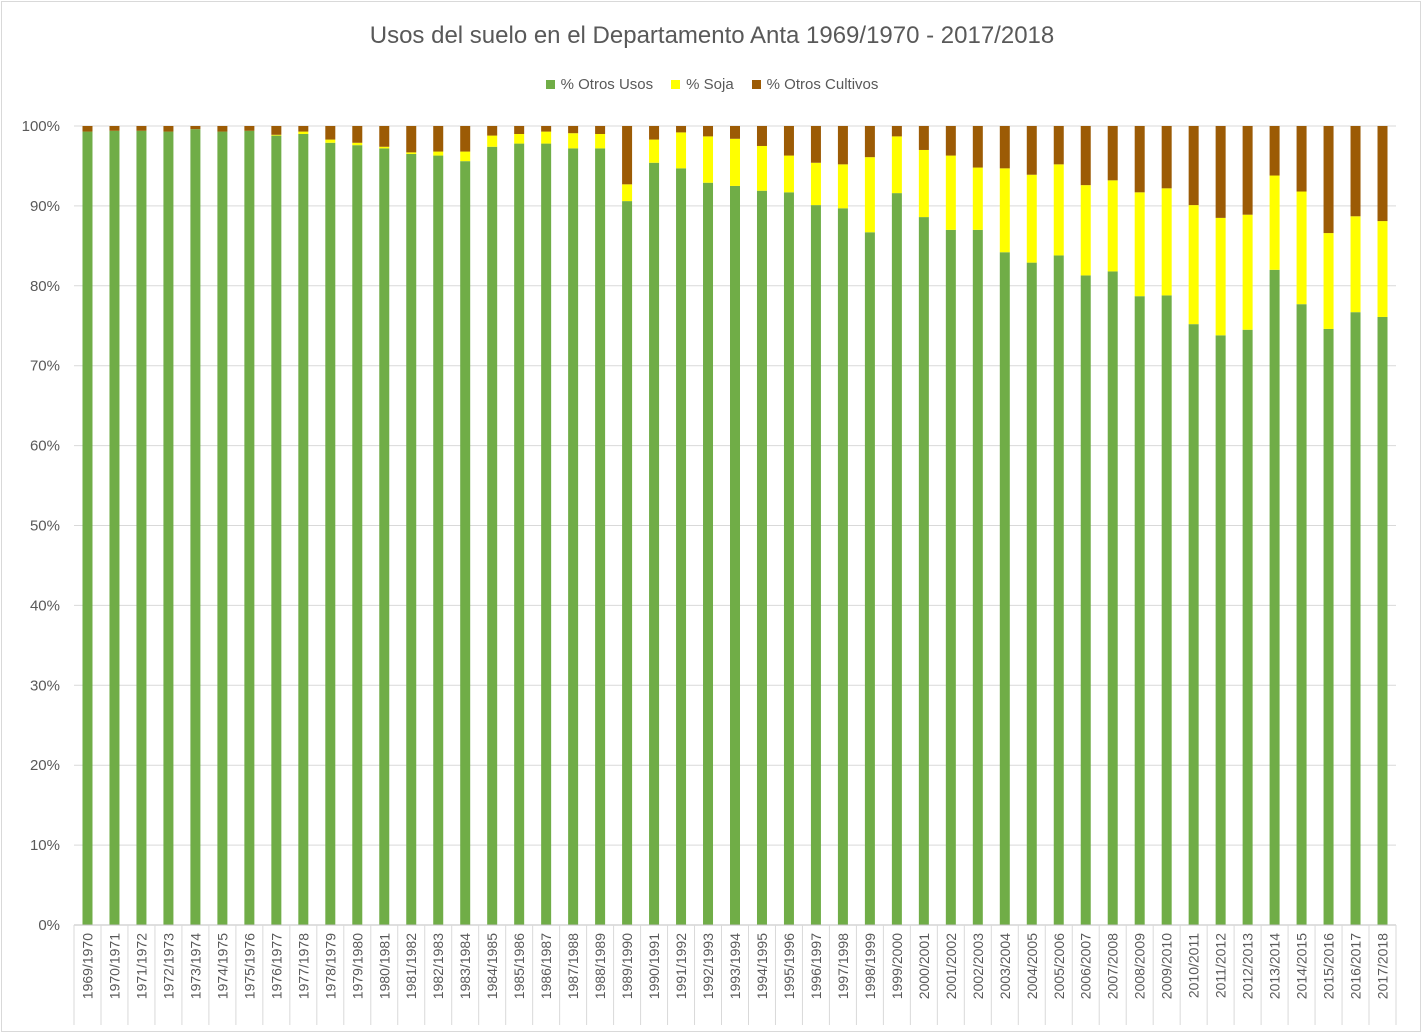 The height and width of the screenshot is (1035, 1424). Describe the element at coordinates (654, 966) in the screenshot. I see `x-category-label: 1990/1991` at that location.